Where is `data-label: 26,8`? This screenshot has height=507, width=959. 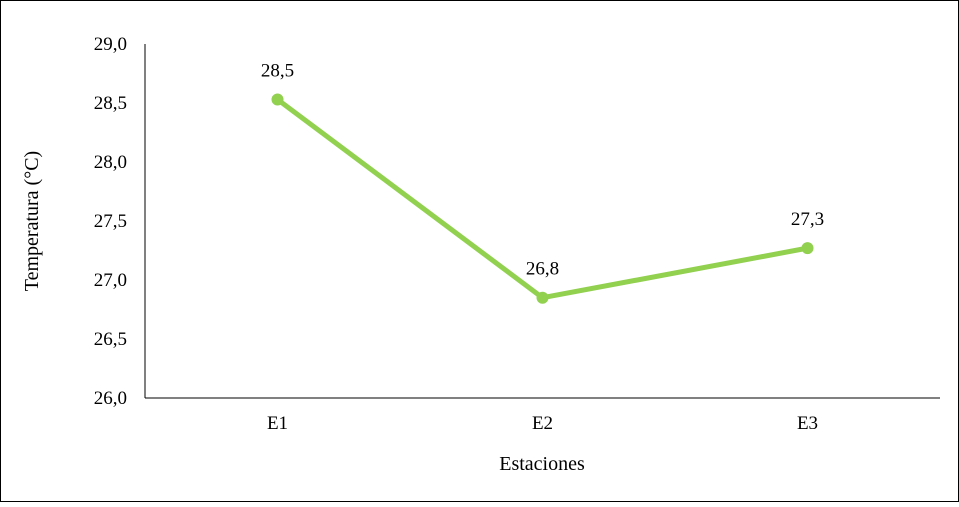 data-label: 26,8 is located at coordinates (542, 269).